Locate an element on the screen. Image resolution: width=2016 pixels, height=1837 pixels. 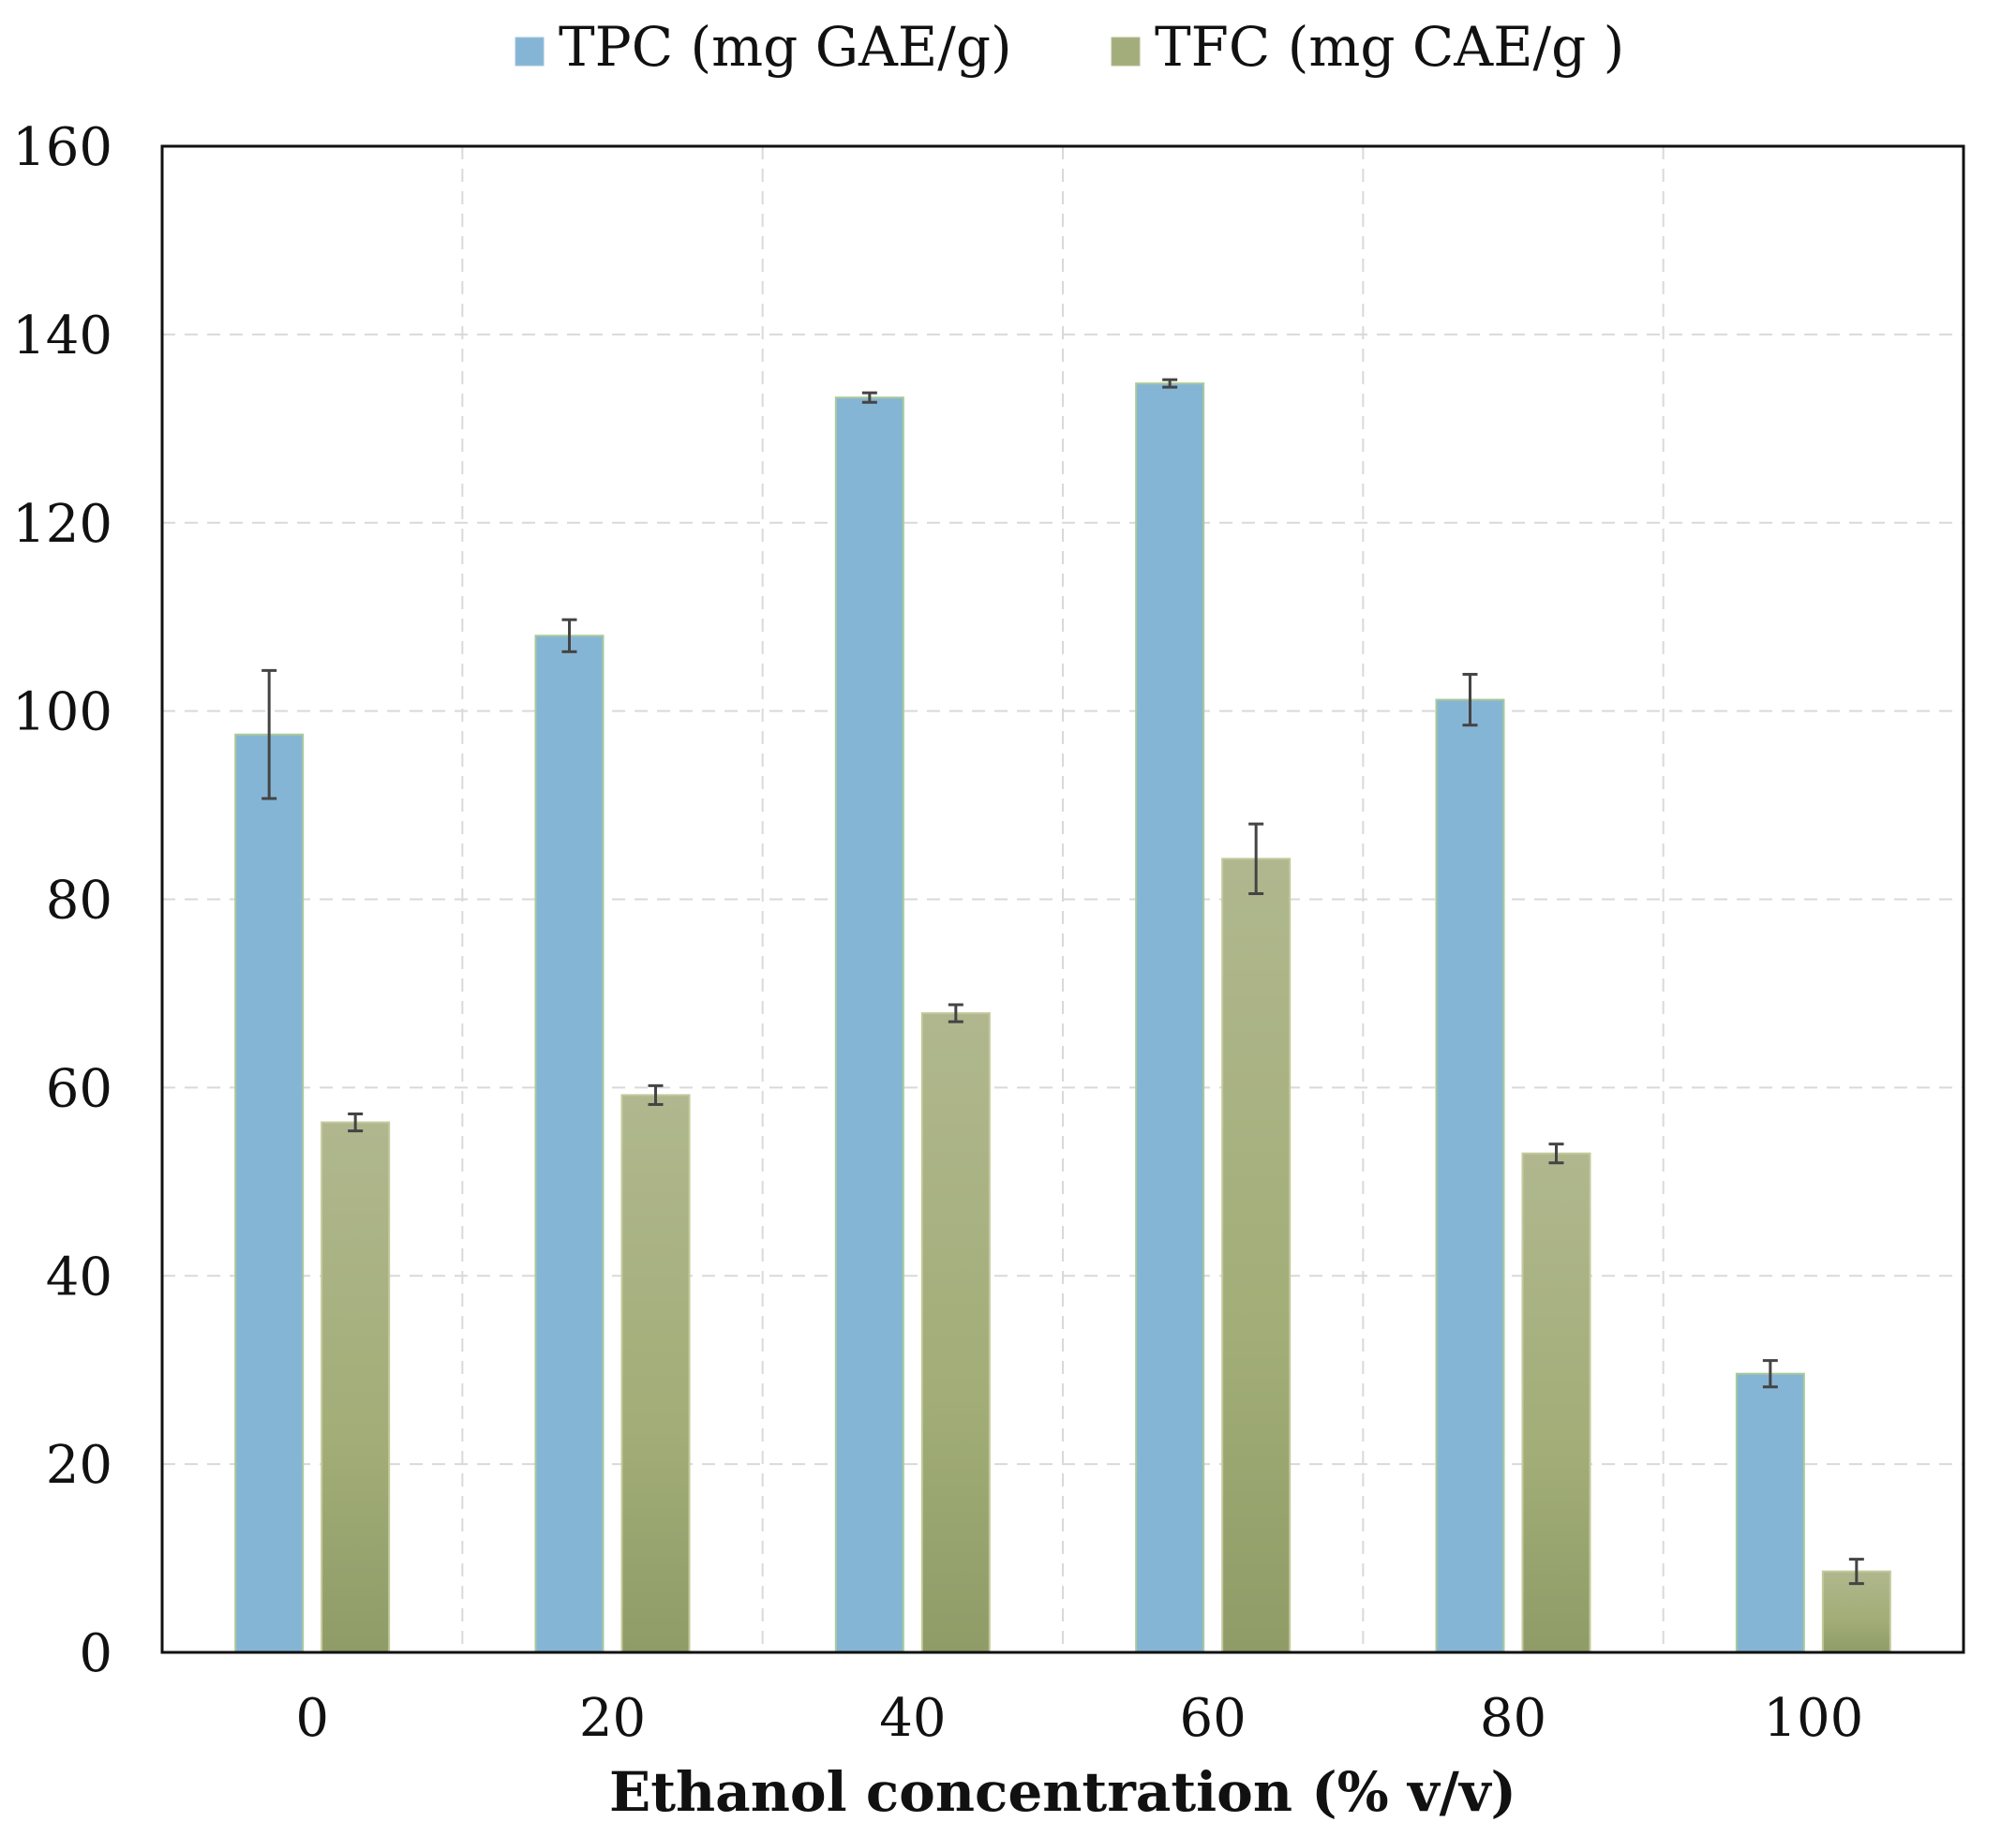
y-tick-label: 0 is located at coordinates (95, 1653).